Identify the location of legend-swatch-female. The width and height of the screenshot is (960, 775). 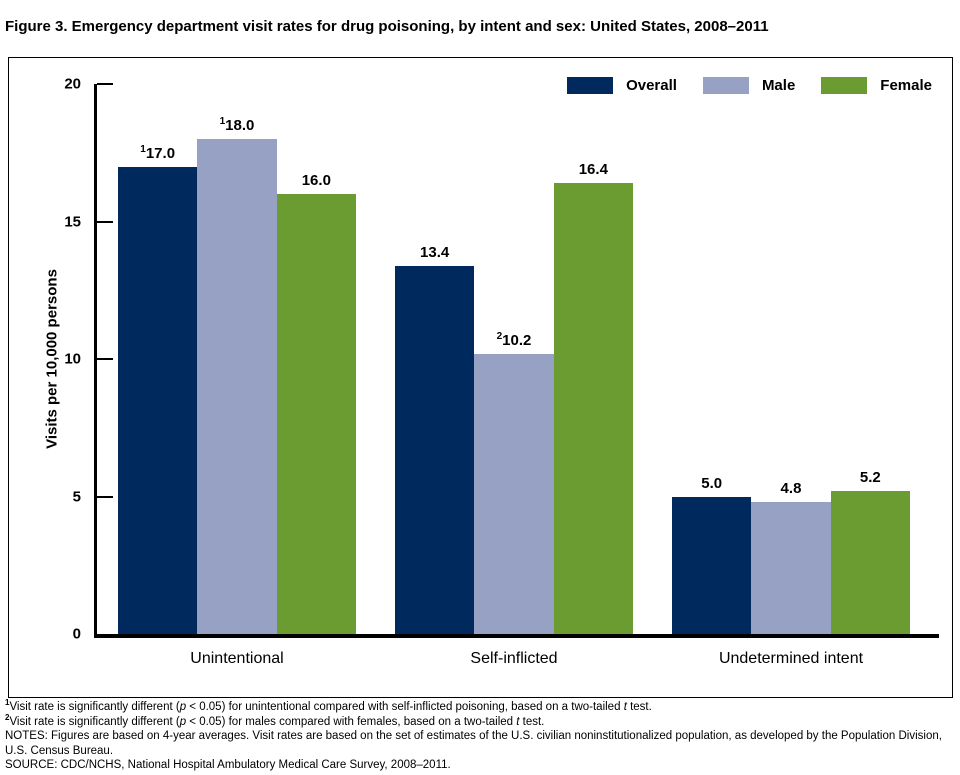
(844, 85).